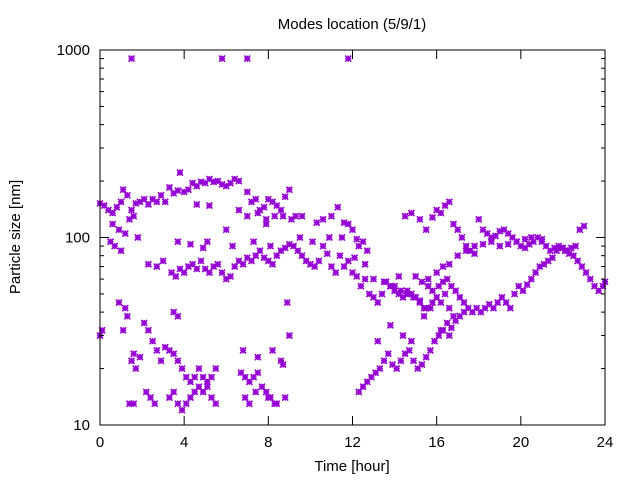 The height and width of the screenshot is (480, 640). What do you see at coordinates (184, 442) in the screenshot?
I see `x-tick-label: 4` at bounding box center [184, 442].